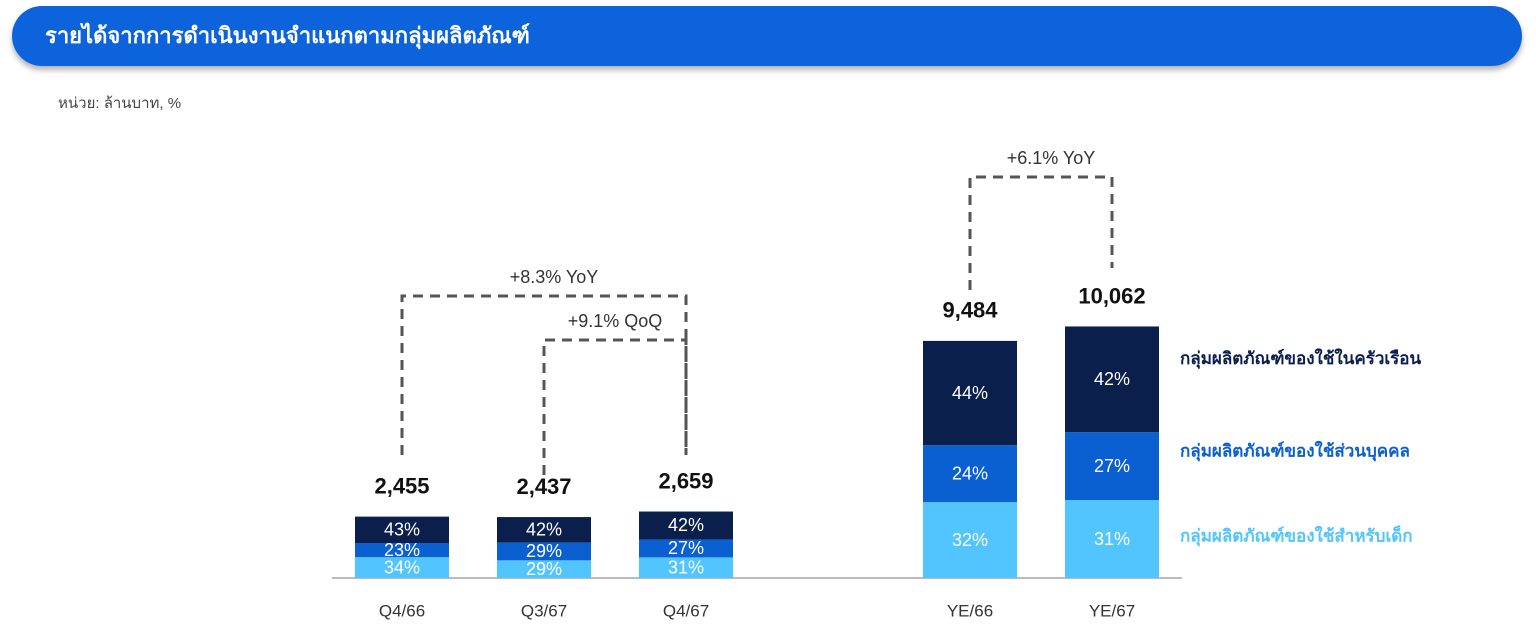  Describe the element at coordinates (767, 36) in the screenshot. I see `header-banner` at that location.